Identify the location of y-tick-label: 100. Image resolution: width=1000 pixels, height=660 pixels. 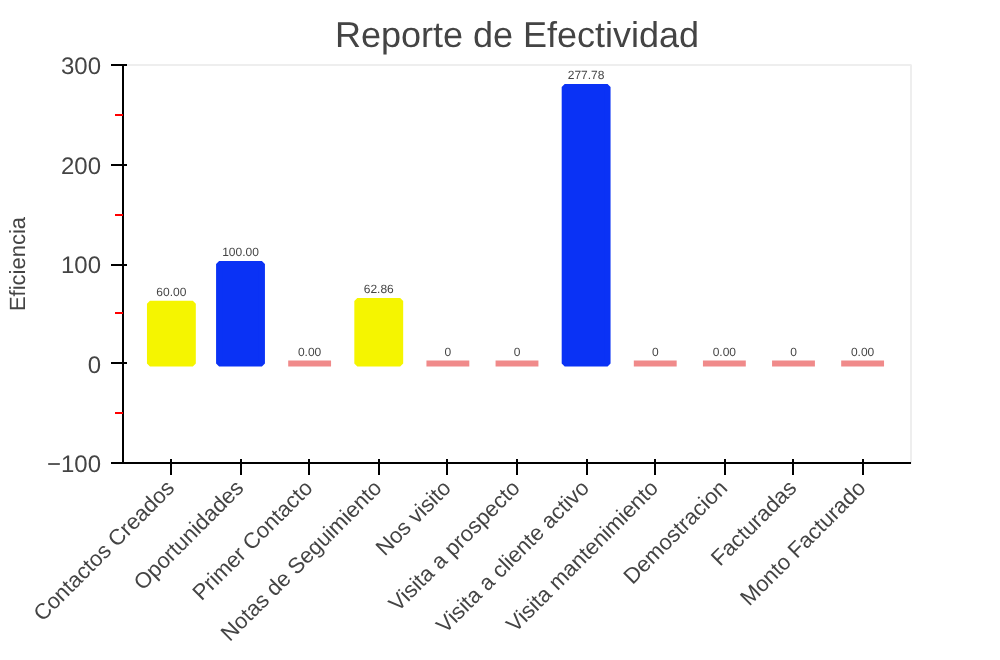
(81, 265).